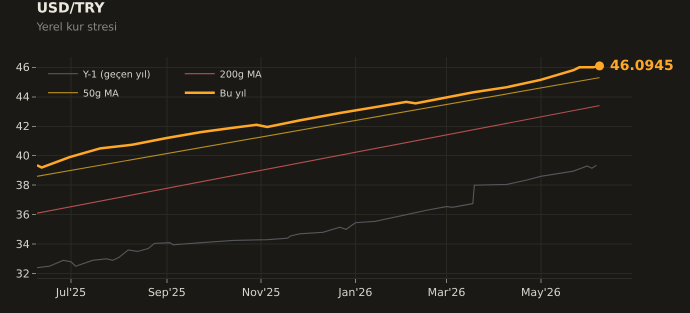 This screenshot has height=313, width=690. I want to click on chart-title: USD/TRY, so click(71, 8).